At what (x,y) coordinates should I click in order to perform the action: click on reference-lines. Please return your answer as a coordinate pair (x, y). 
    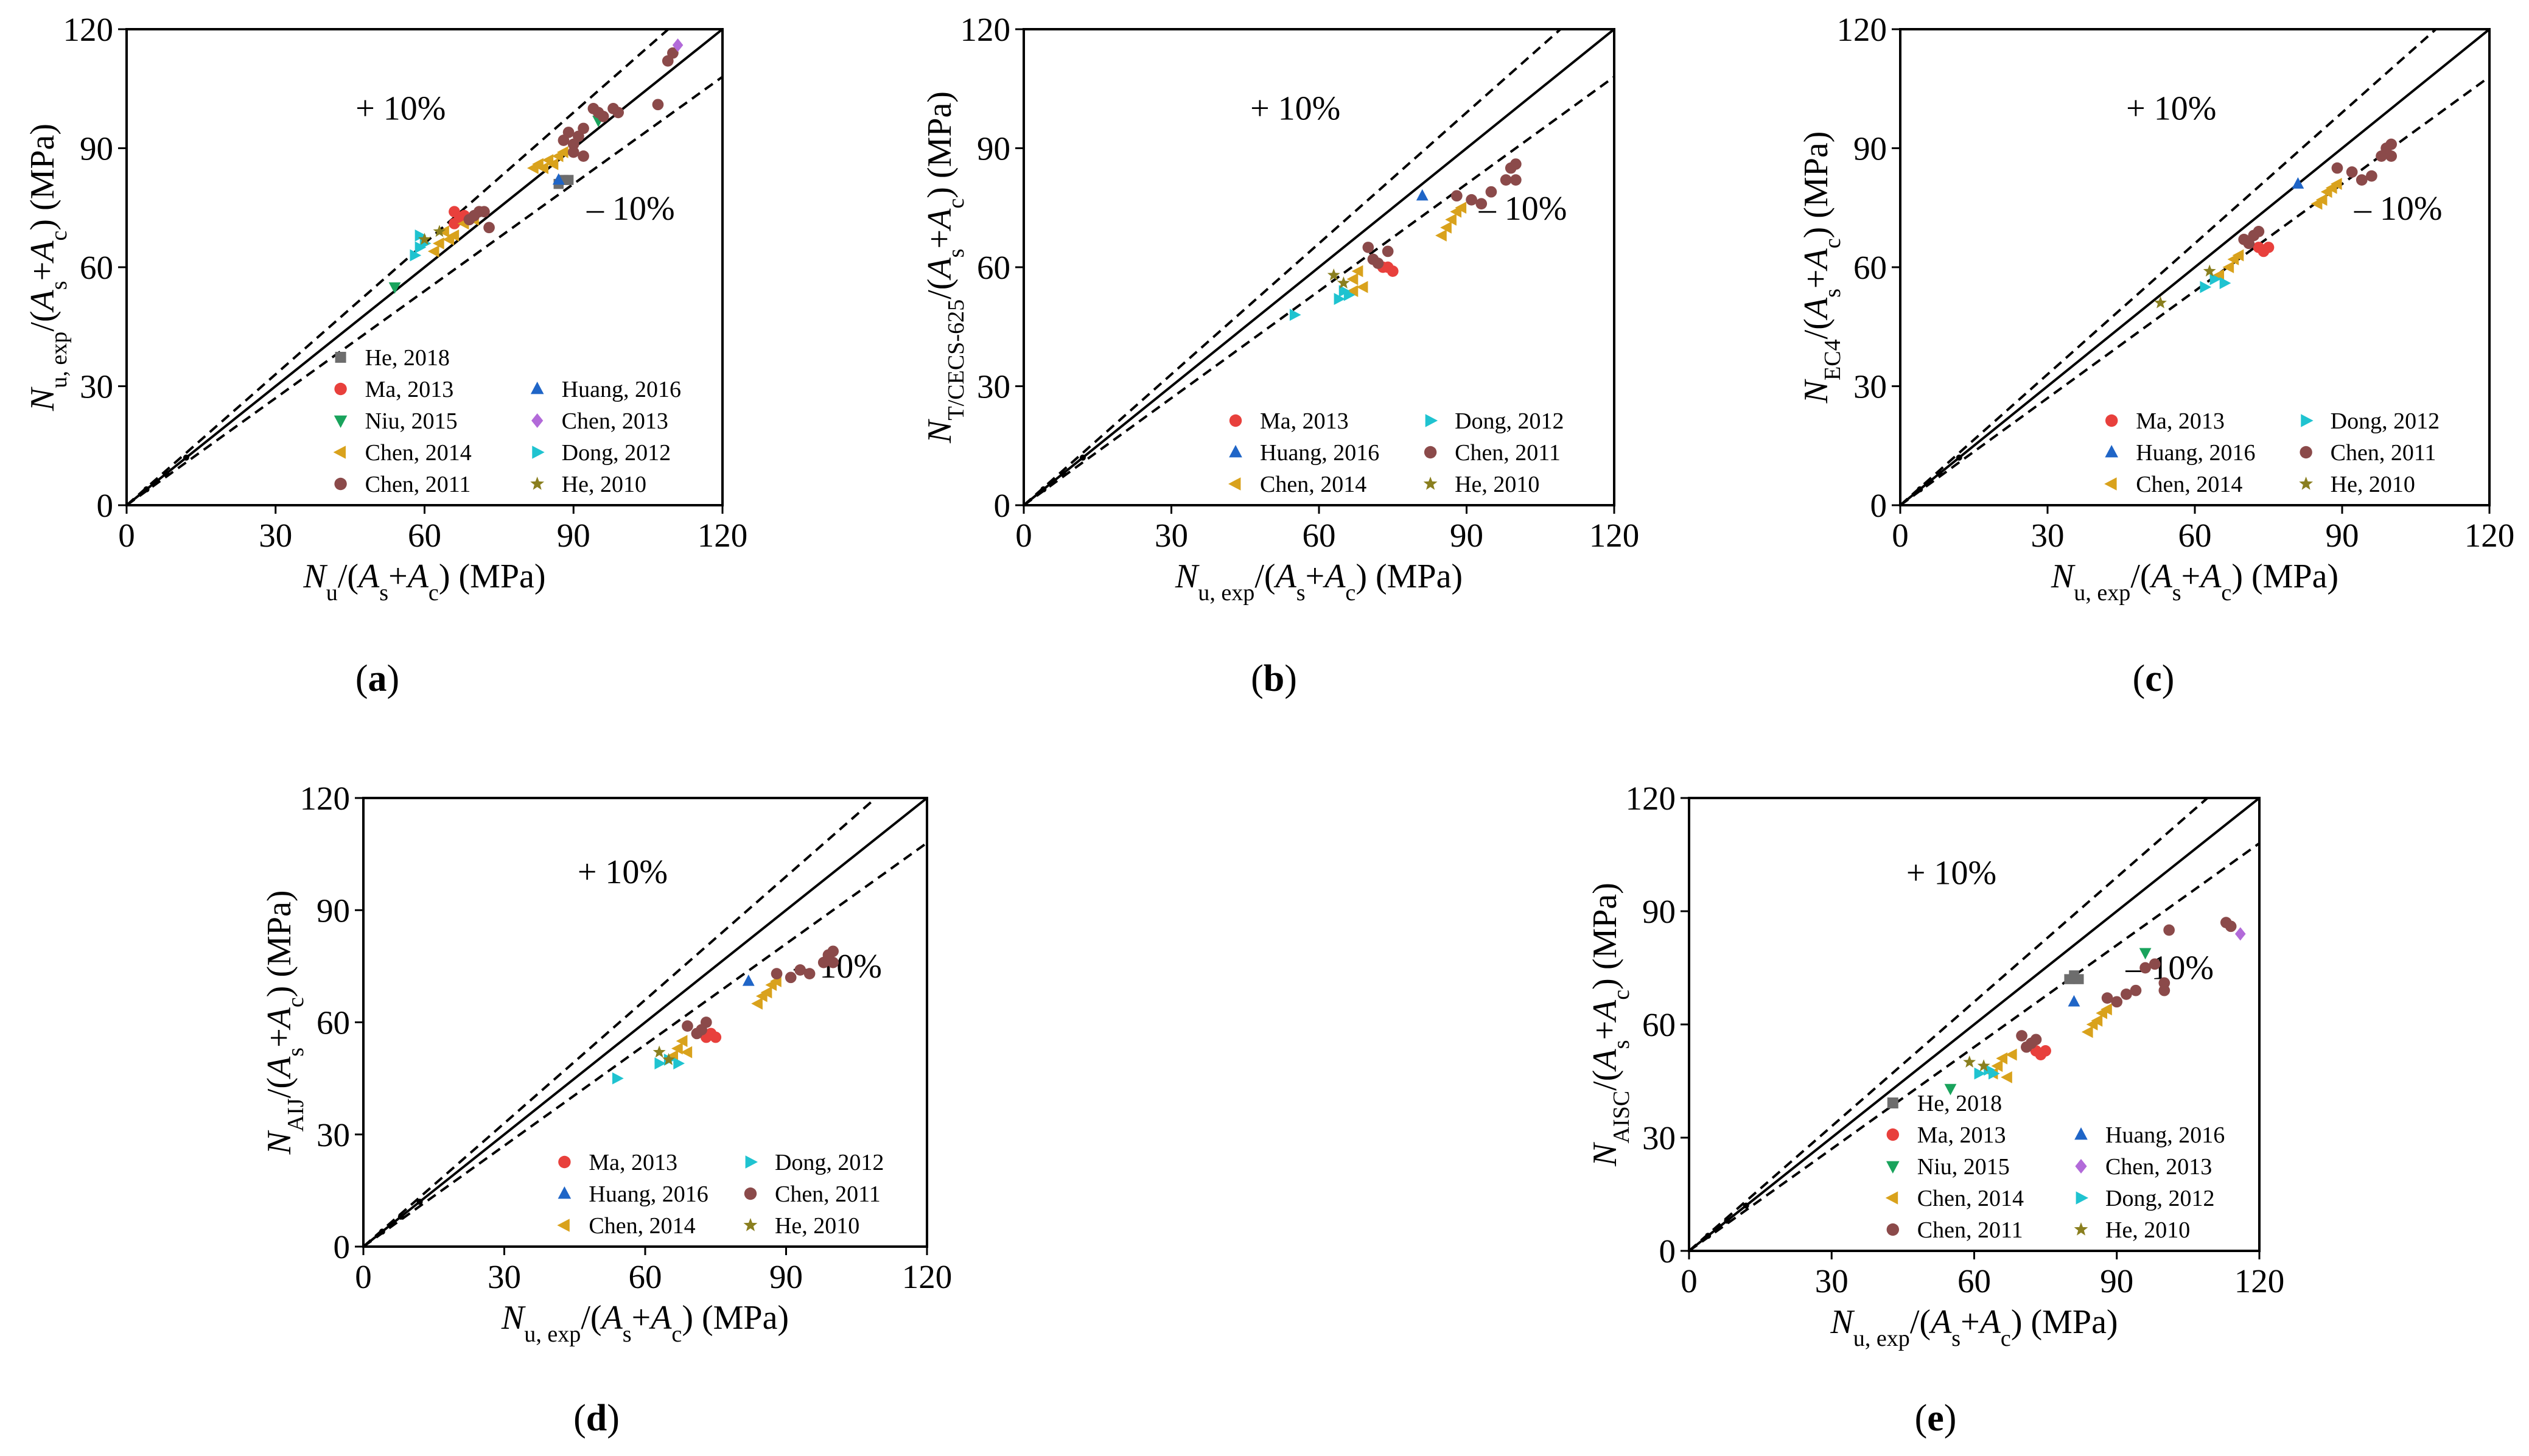
    Looking at the image, I should click on (1974, 1024).